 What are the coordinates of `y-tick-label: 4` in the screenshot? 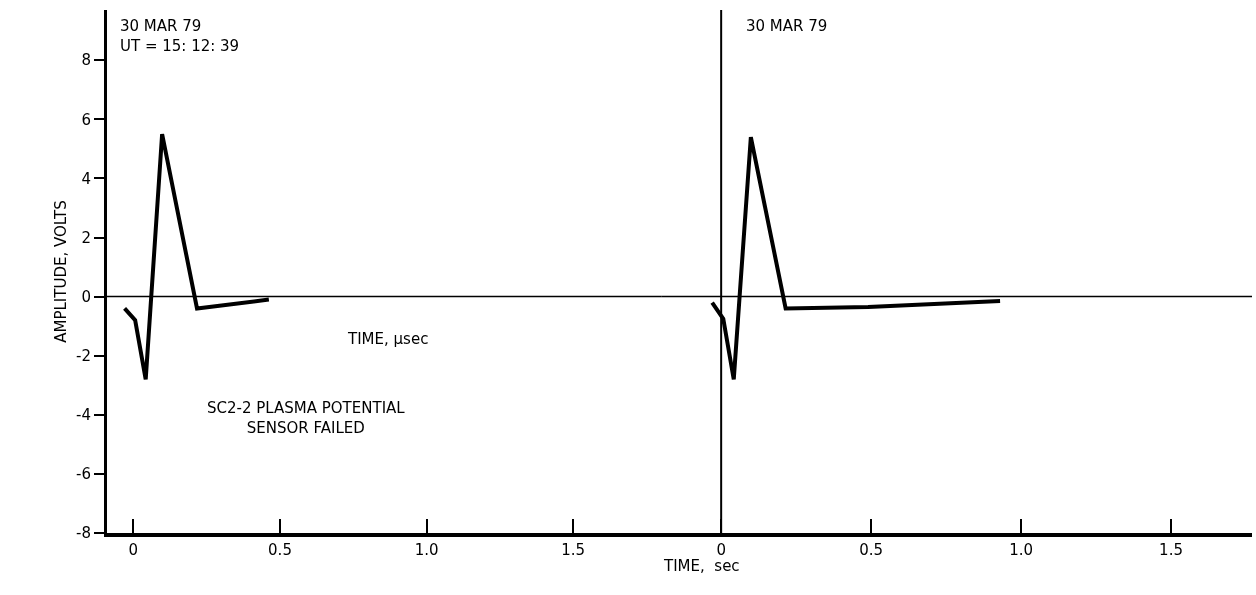 It's located at (86, 178).